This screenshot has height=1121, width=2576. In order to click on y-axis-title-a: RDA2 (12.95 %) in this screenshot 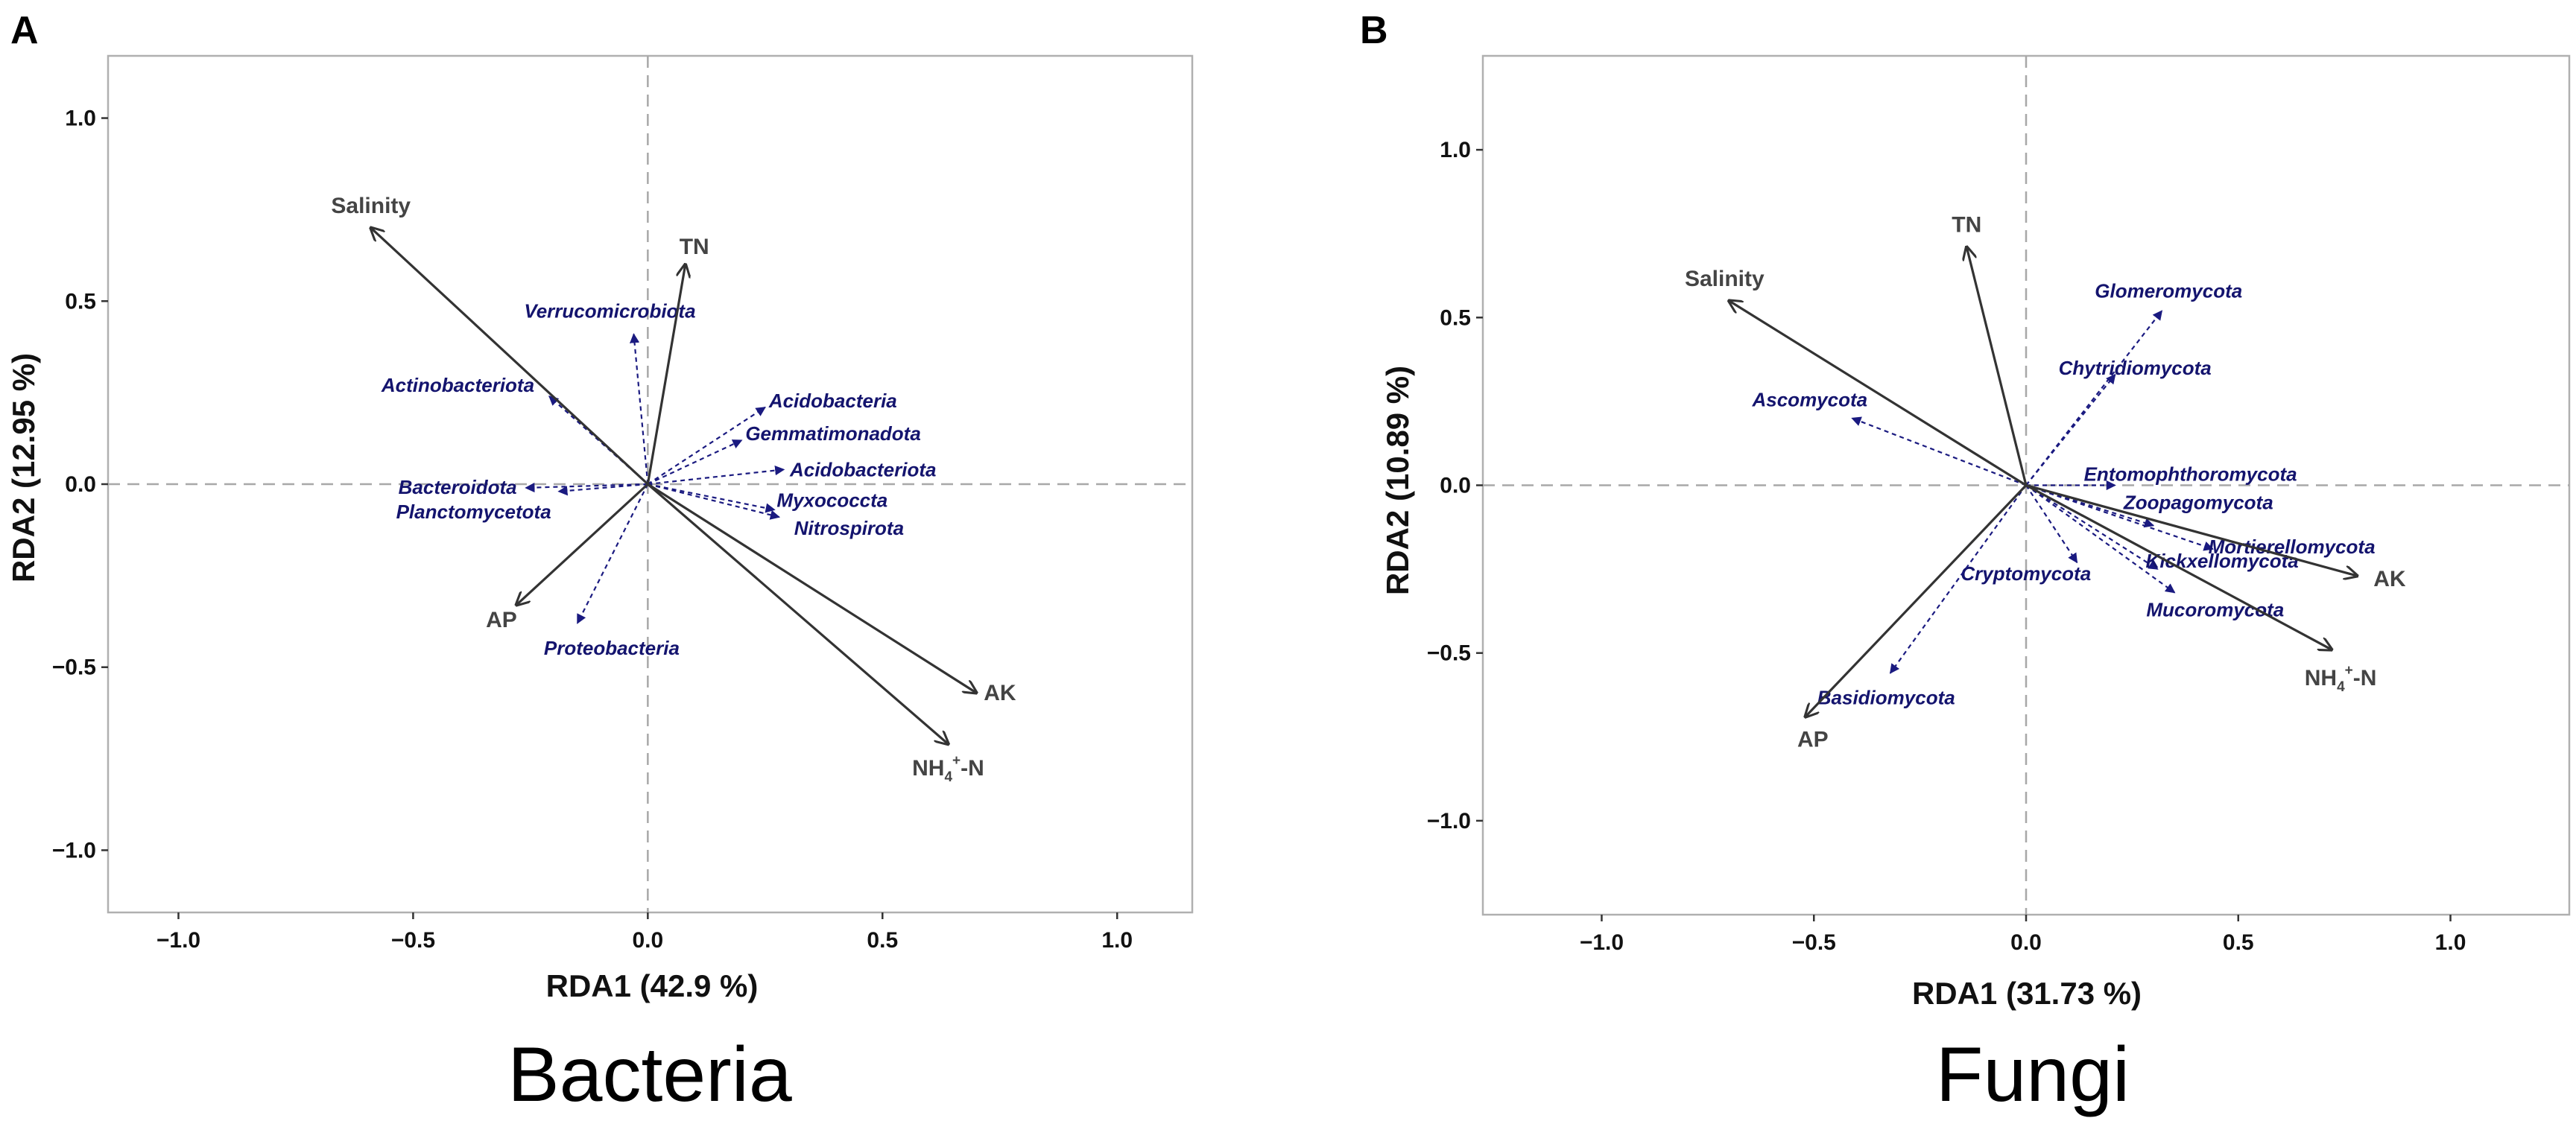, I will do `click(23, 467)`.